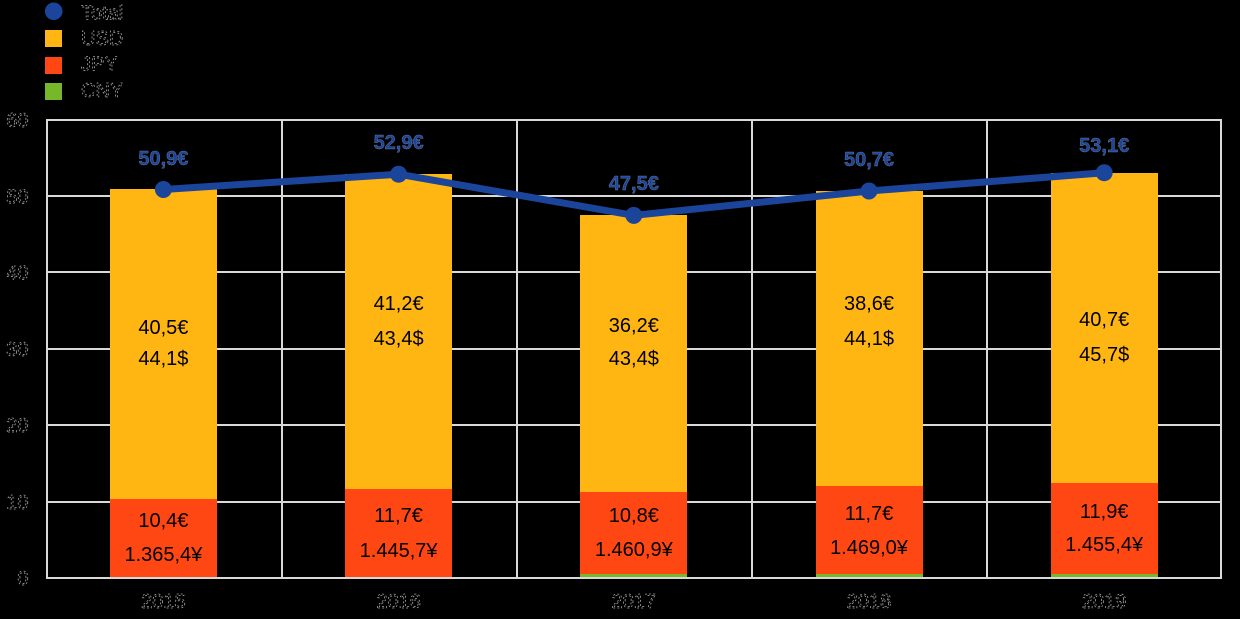 This screenshot has height=619, width=1240. What do you see at coordinates (22, 579) in the screenshot?
I see `svg-text: 0` at bounding box center [22, 579].